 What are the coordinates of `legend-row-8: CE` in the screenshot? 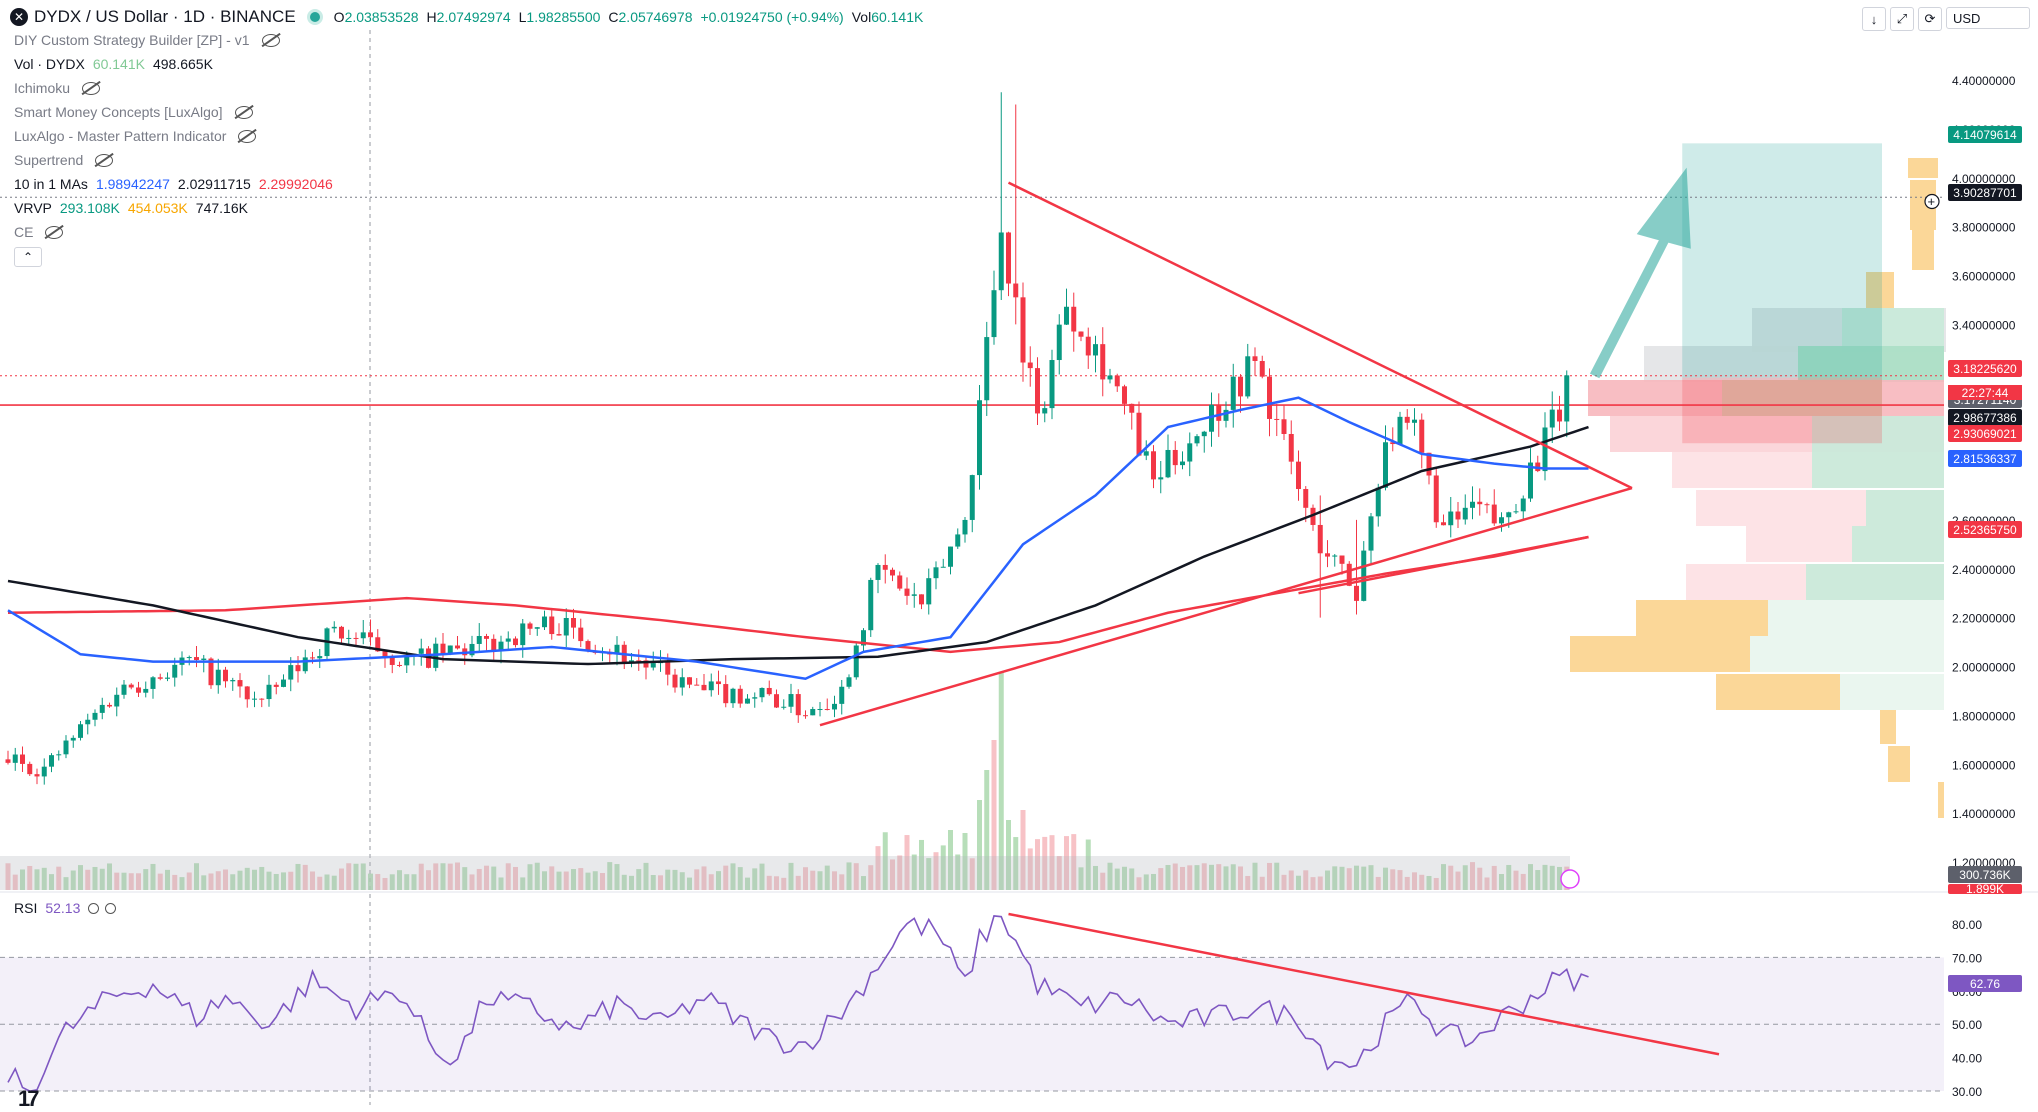 It's located at (39, 232).